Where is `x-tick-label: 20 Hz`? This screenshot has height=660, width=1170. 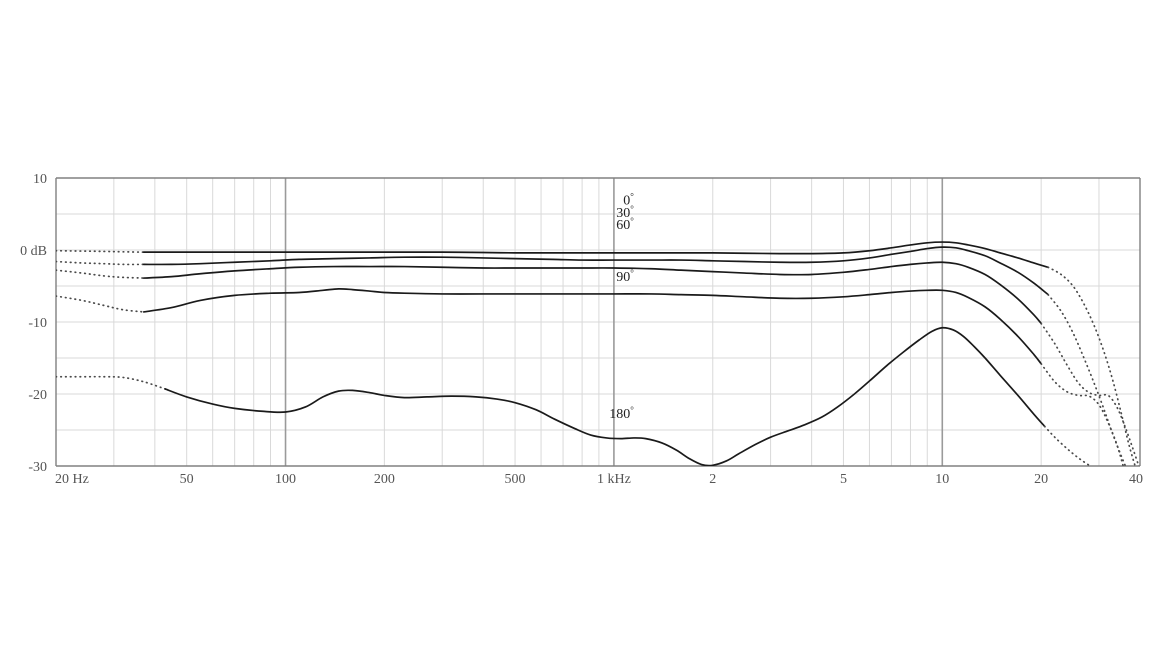 x-tick-label: 20 Hz is located at coordinates (72, 479).